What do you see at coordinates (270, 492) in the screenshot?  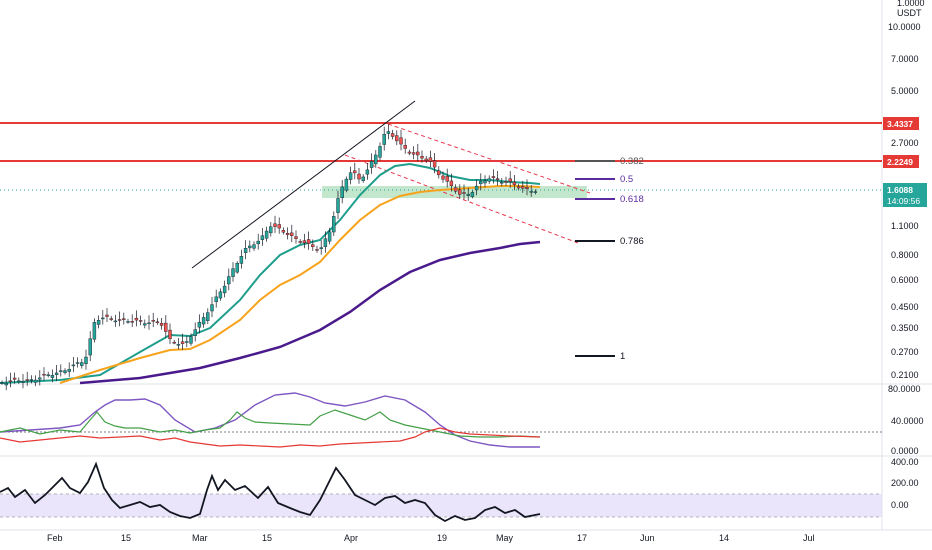 I see `cci-indicator` at bounding box center [270, 492].